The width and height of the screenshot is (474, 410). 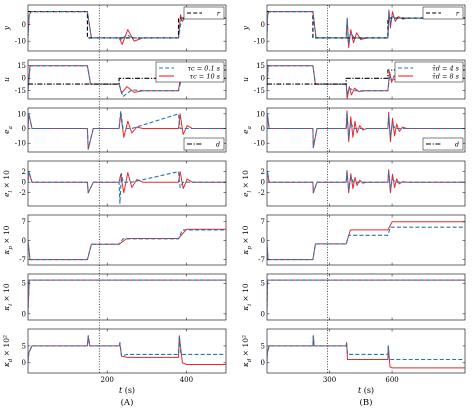 What do you see at coordinates (446, 68) in the screenshot?
I see `legend-label: τ̄d = 4 s` at bounding box center [446, 68].